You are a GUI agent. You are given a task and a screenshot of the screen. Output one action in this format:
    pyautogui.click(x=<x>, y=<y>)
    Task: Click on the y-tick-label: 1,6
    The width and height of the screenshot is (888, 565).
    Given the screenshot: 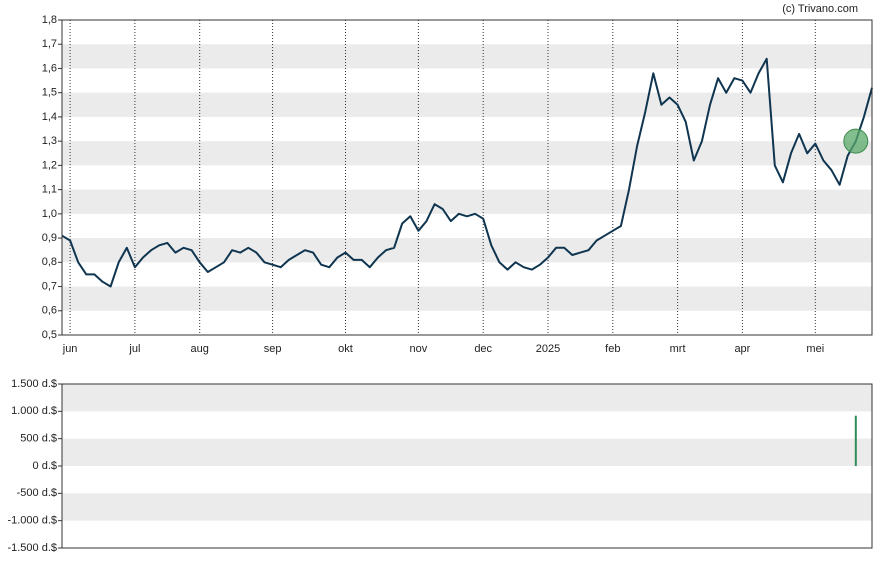 What is the action you would take?
    pyautogui.click(x=49, y=68)
    